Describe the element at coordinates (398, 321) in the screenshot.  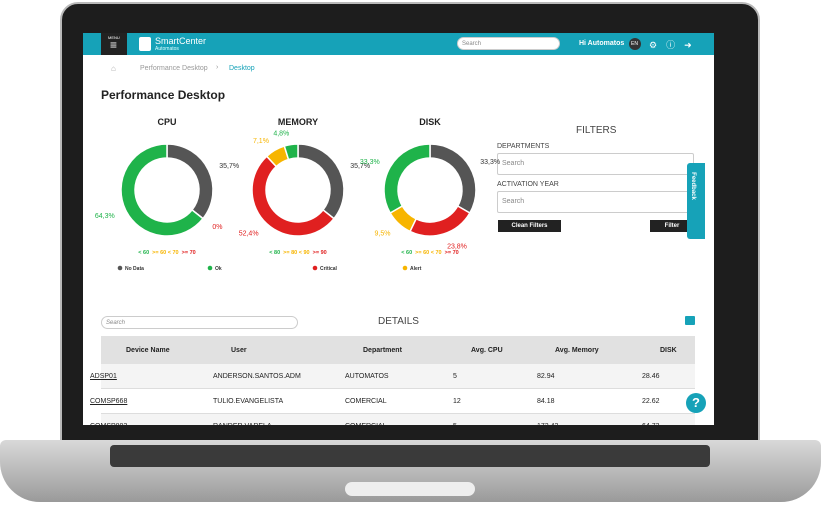
I see `details-title: DETAILS` at that location.